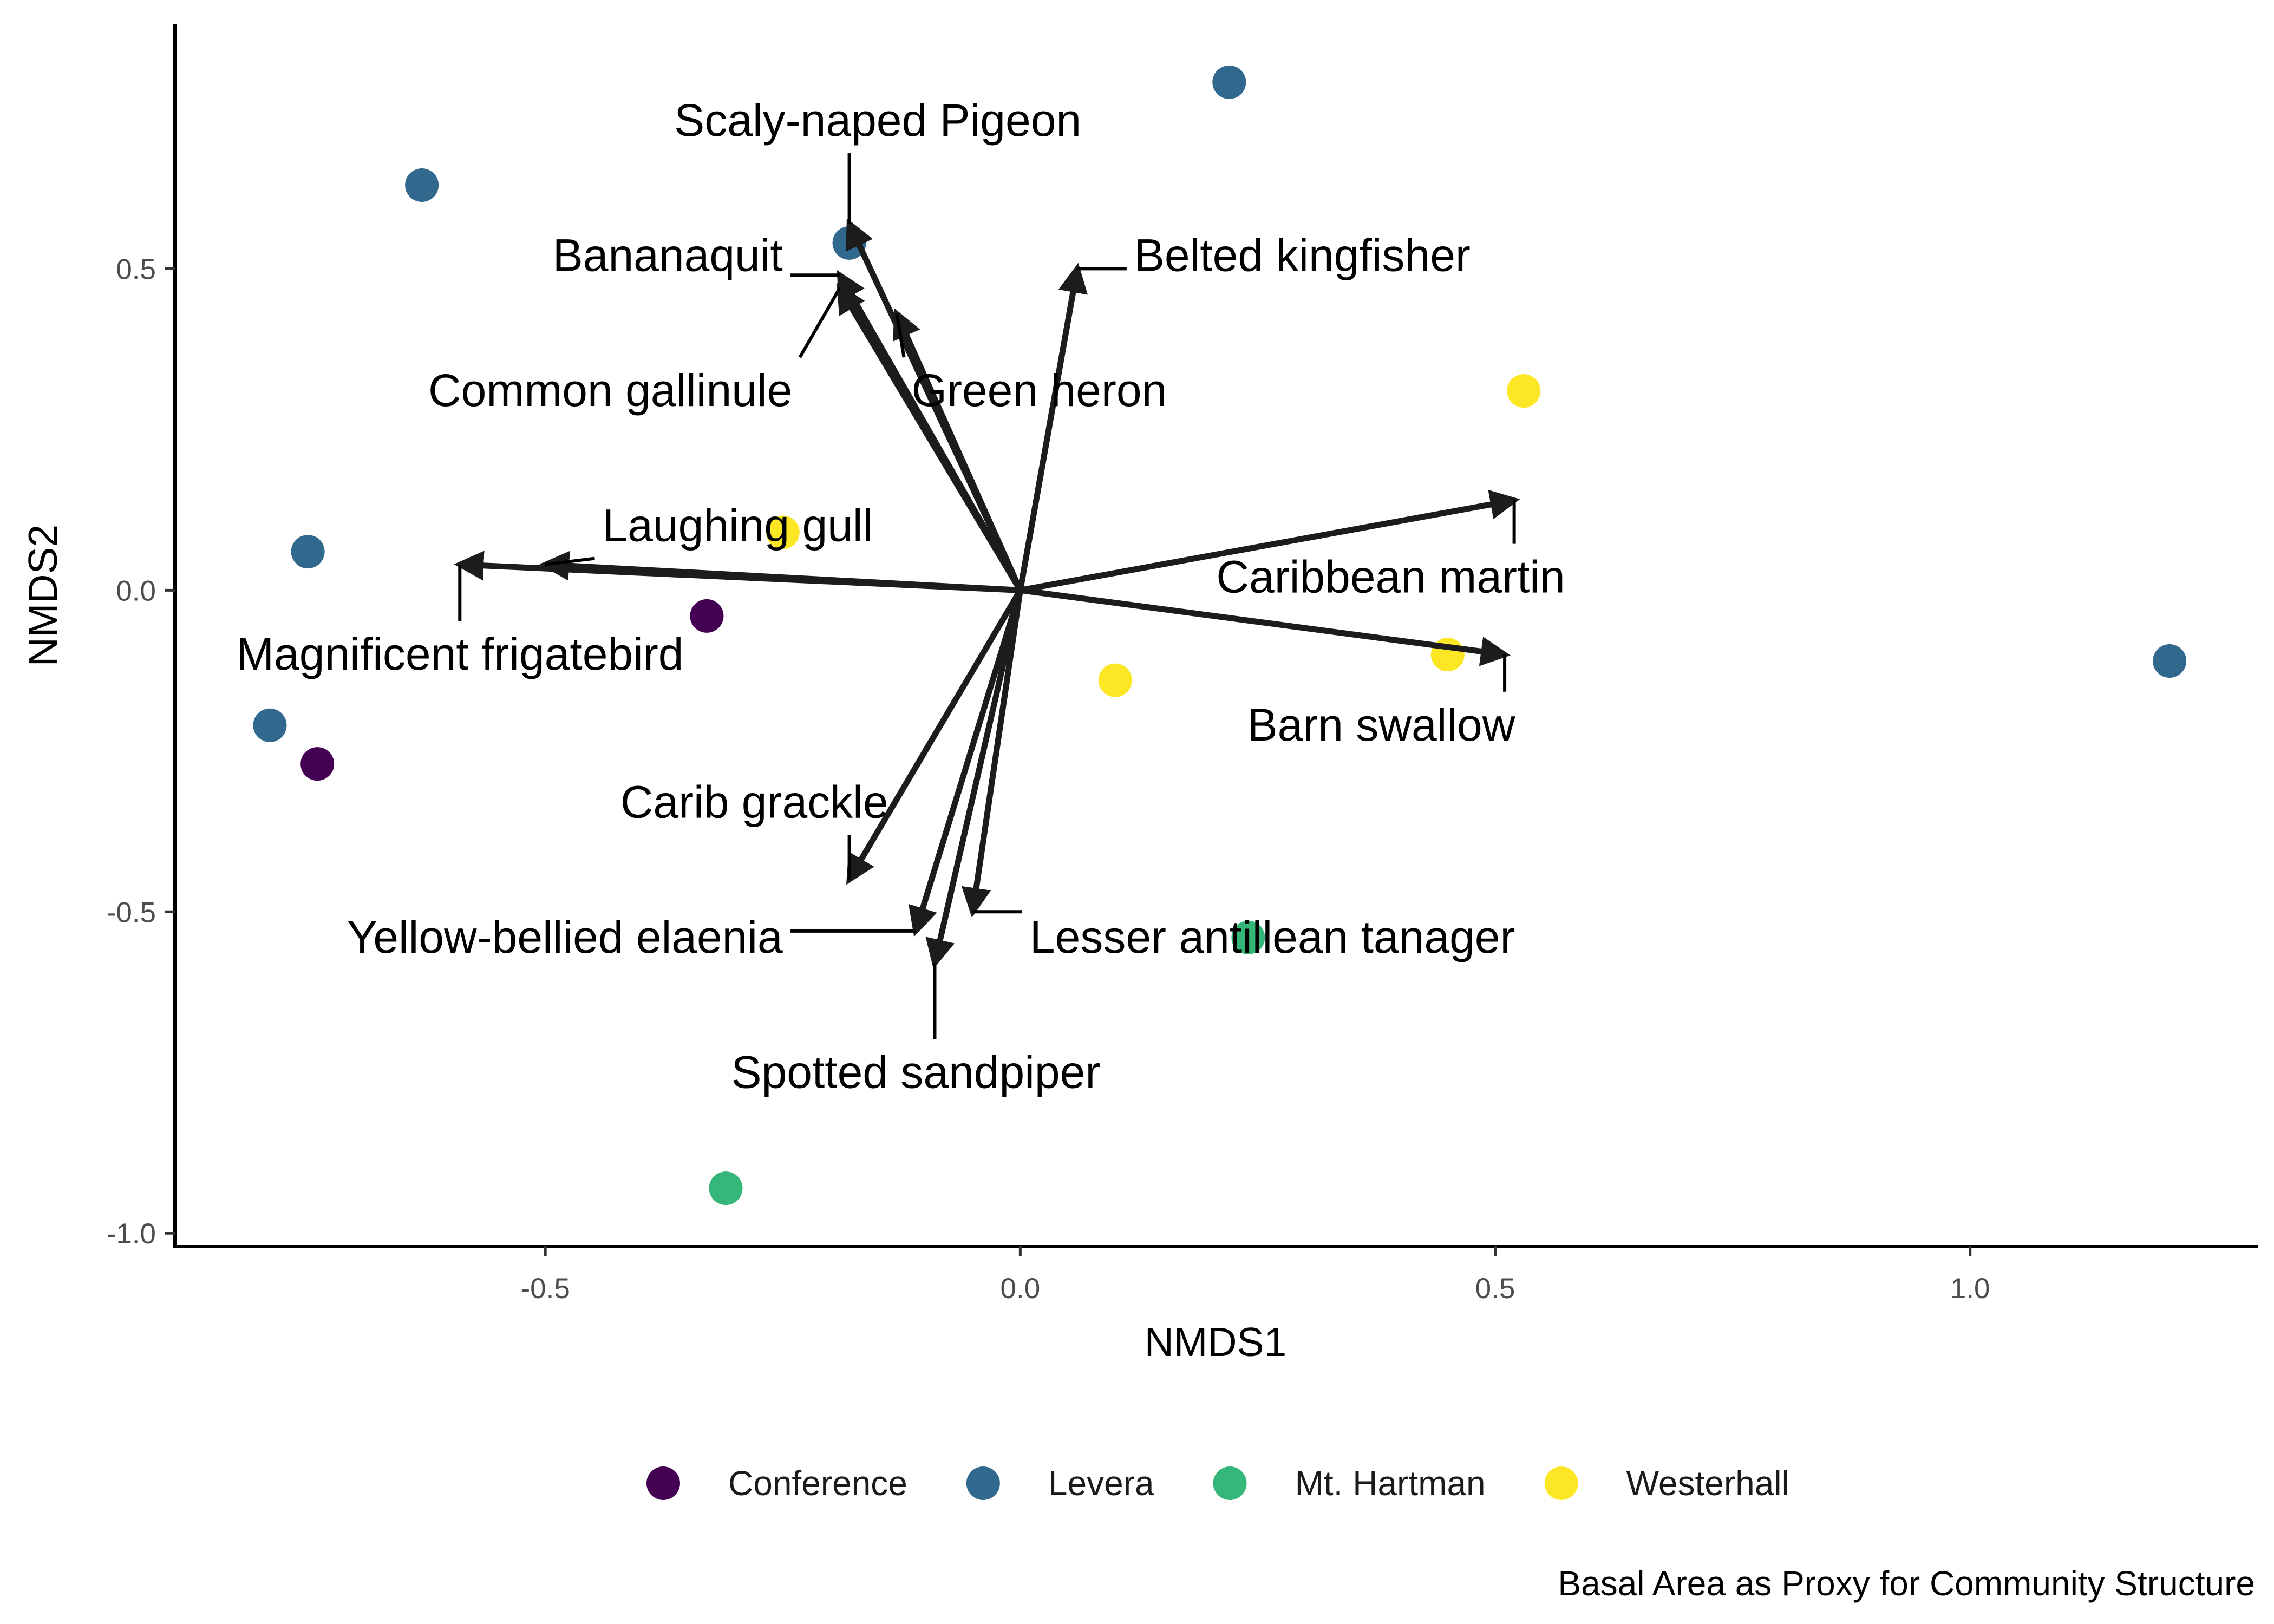 This screenshot has height=1624, width=2274. Describe the element at coordinates (136, 591) in the screenshot. I see `y-tick-label: 0.0` at that location.